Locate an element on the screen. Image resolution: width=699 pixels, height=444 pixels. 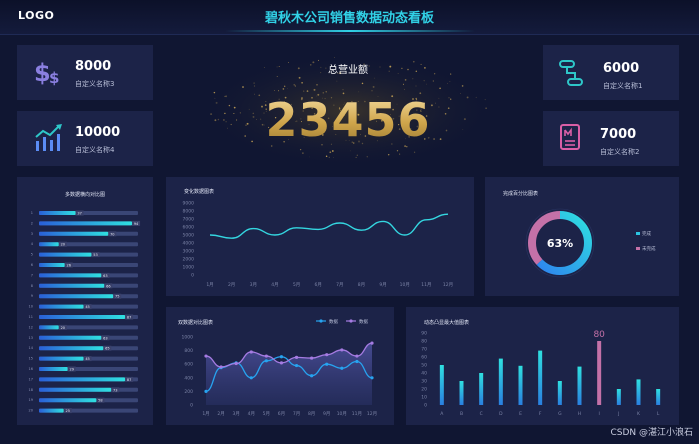
donut-slice is located at coordinates (560, 243).